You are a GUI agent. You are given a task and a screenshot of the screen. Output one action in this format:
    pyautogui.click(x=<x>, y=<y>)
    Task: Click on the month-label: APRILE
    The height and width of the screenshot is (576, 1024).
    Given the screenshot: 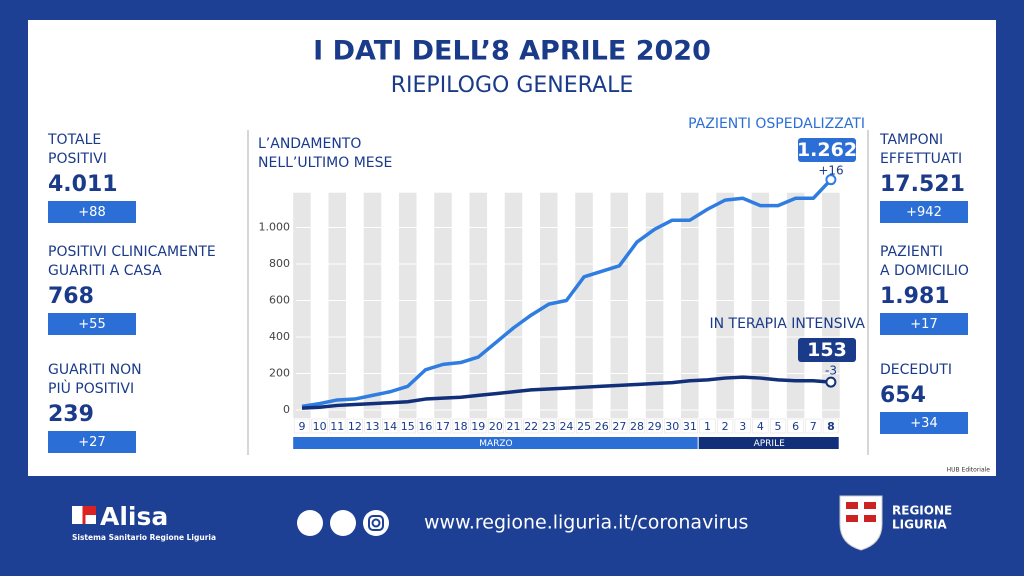 What is the action you would take?
    pyautogui.click(x=770, y=444)
    